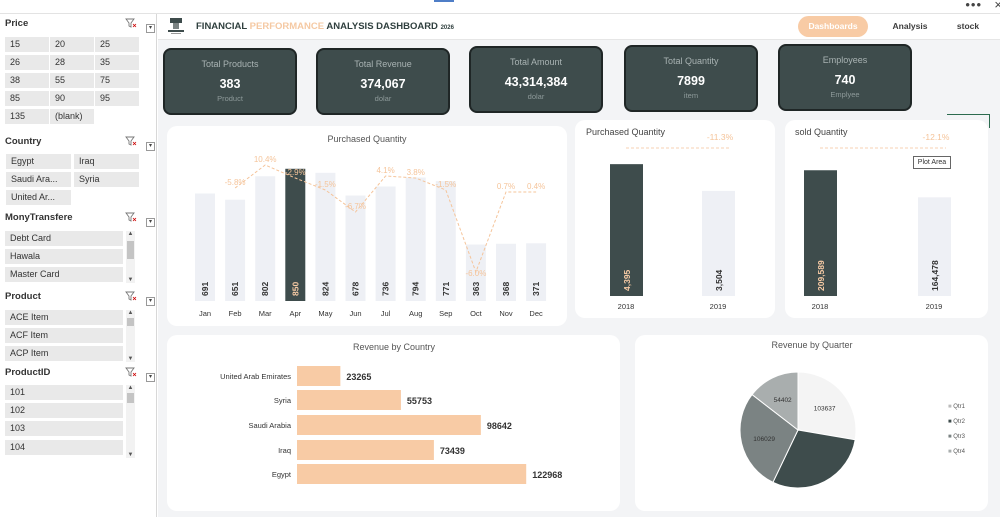  I want to click on slicer-item: ACP Item, so click(64, 353).